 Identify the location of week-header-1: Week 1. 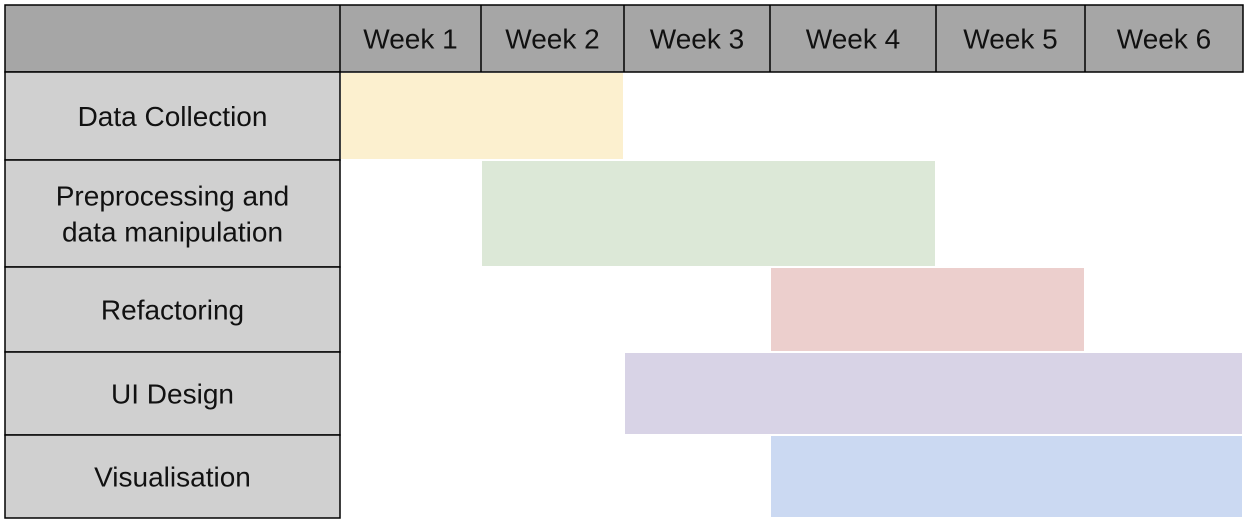
(410, 39).